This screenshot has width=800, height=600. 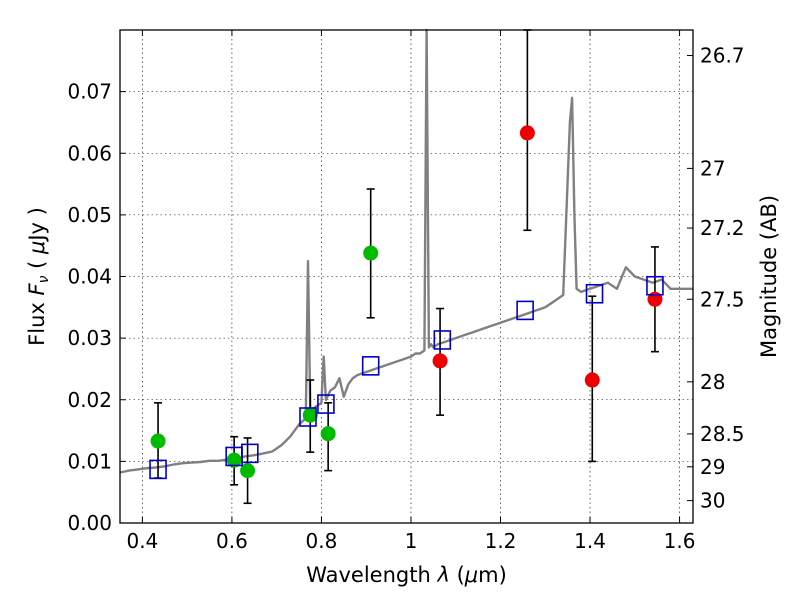 I want to click on y-tick-label: 0.00, so click(x=89, y=523).